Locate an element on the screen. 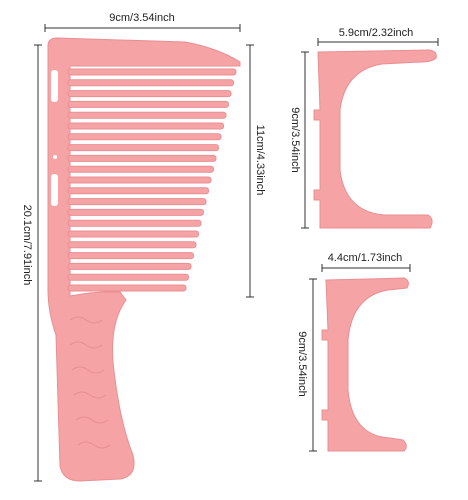  handle-waves is located at coordinates (90, 382).